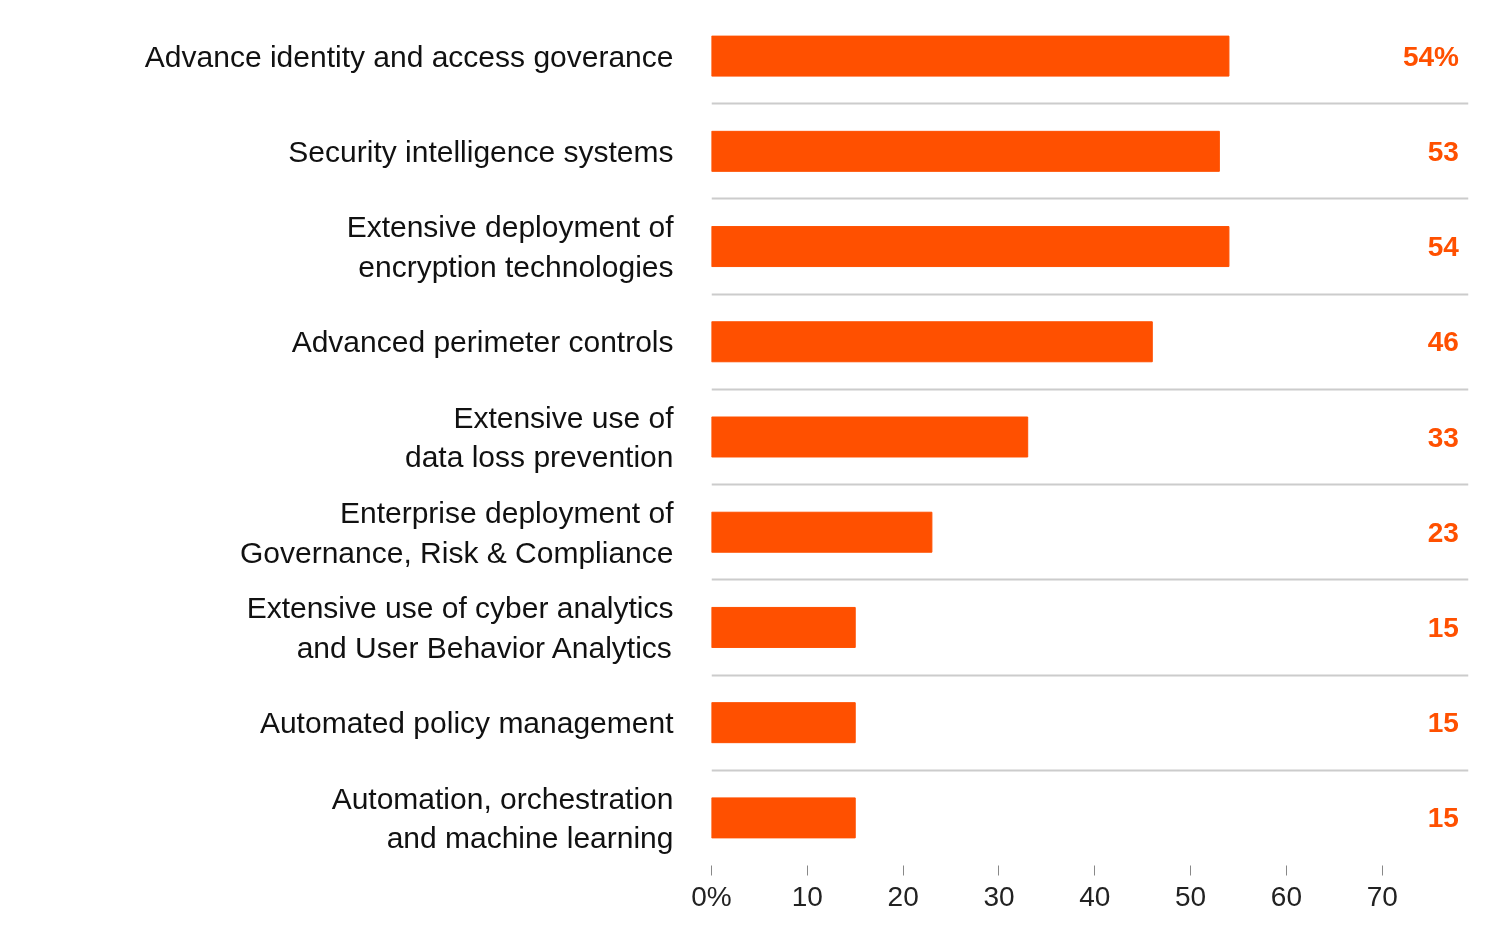  What do you see at coordinates (539, 437) in the screenshot?
I see `y-tick-label: Extensive use of data loss prevention` at bounding box center [539, 437].